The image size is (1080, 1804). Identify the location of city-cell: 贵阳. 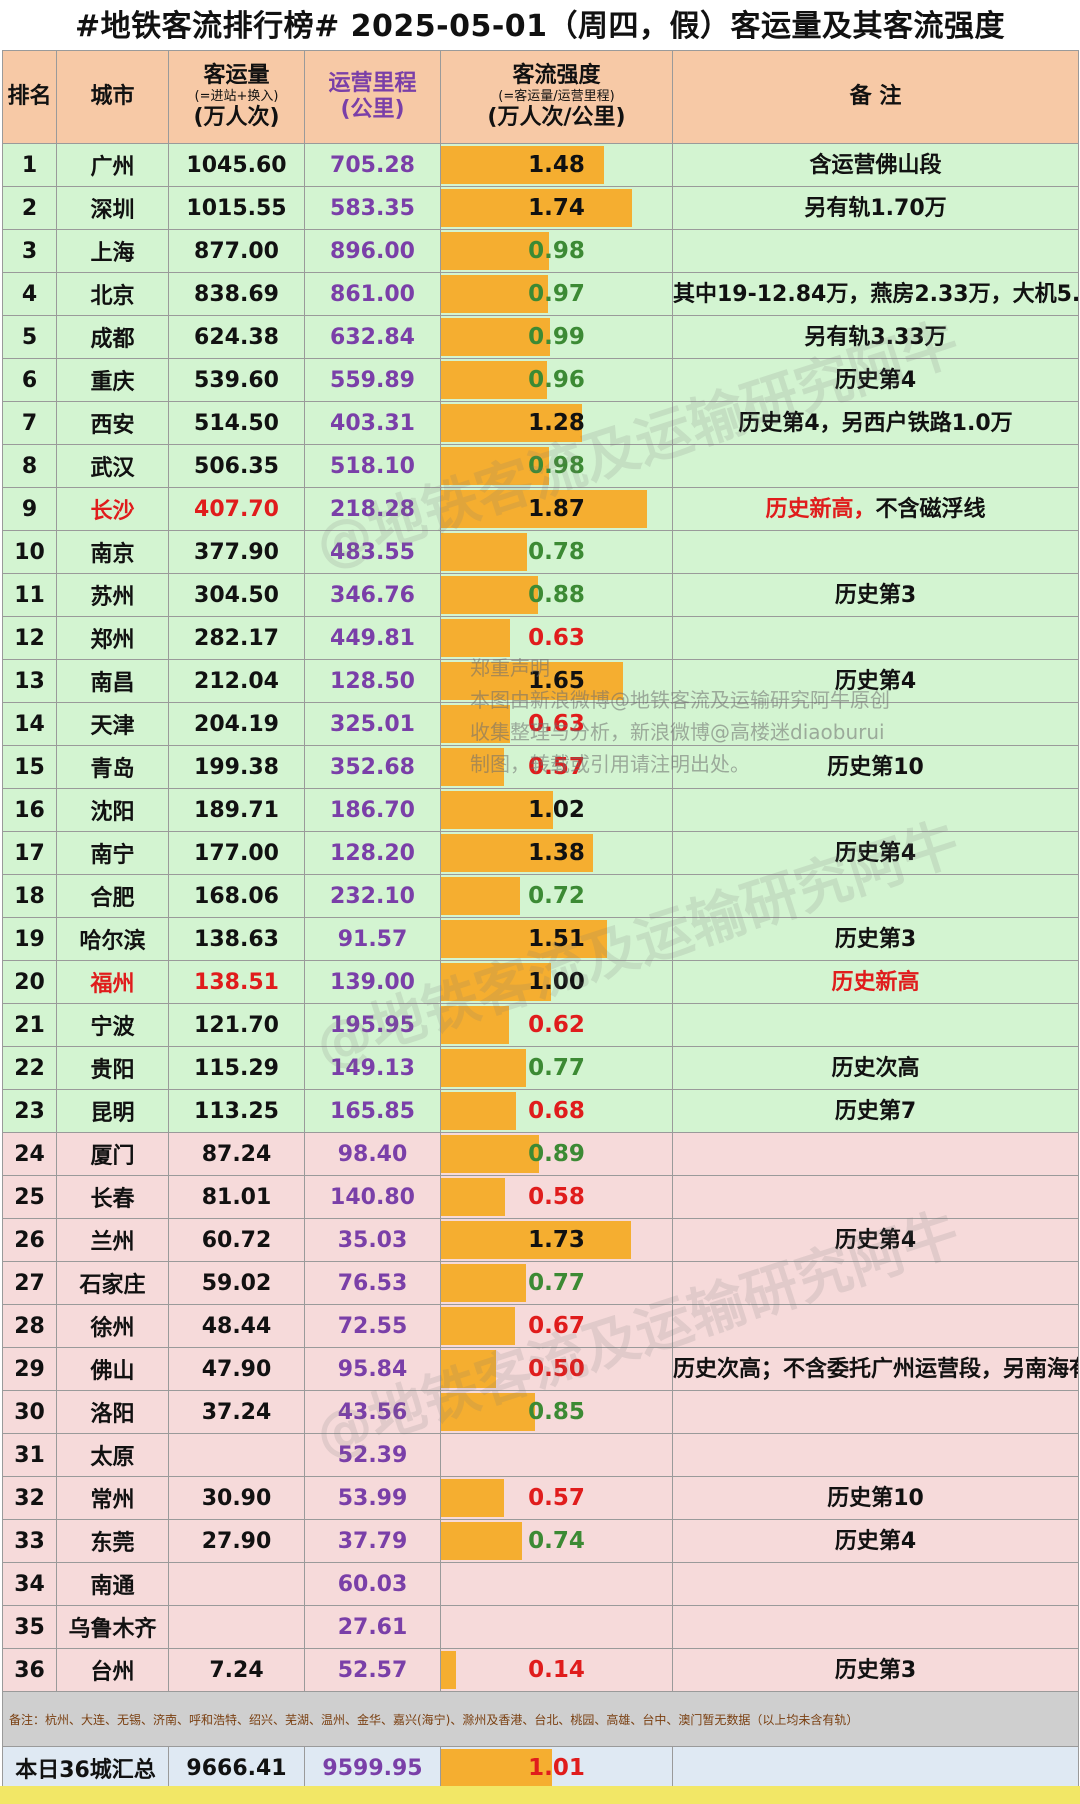
(112, 1068).